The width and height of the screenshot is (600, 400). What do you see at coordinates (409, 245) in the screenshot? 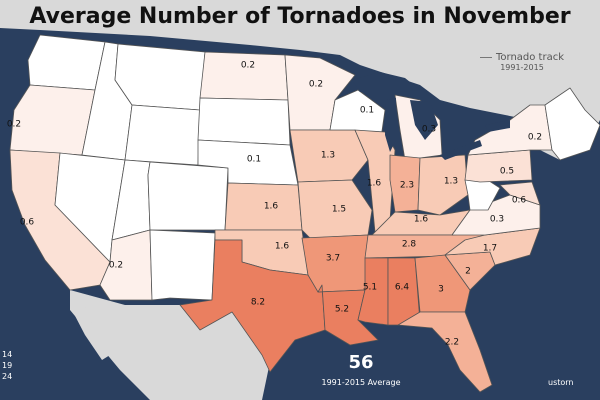
I see `state-value-TN: 2.8` at bounding box center [409, 245].